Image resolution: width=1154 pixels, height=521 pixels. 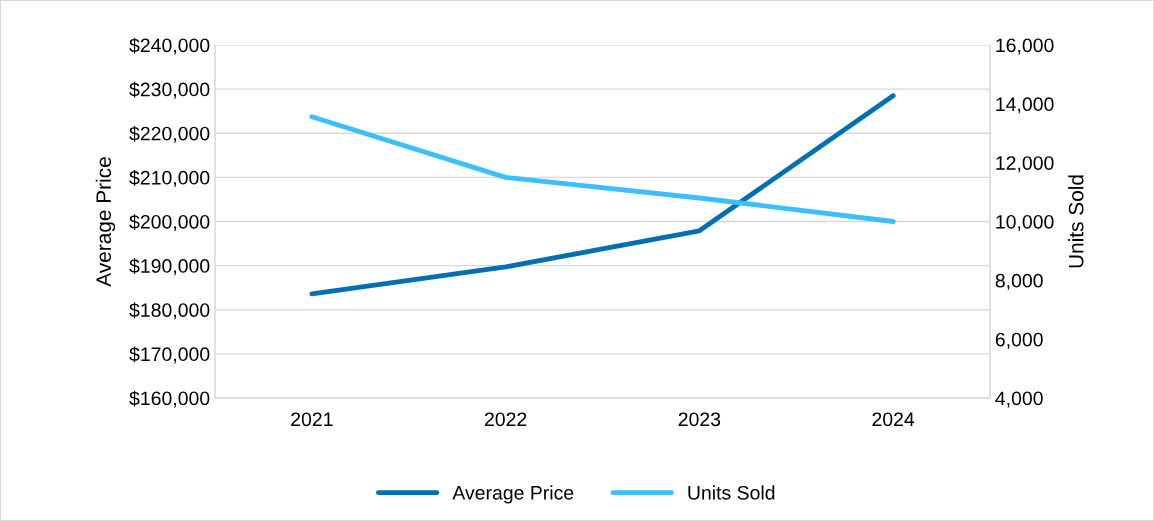 What do you see at coordinates (169, 355) in the screenshot?
I see `y-tick-label: $170,000` at bounding box center [169, 355].